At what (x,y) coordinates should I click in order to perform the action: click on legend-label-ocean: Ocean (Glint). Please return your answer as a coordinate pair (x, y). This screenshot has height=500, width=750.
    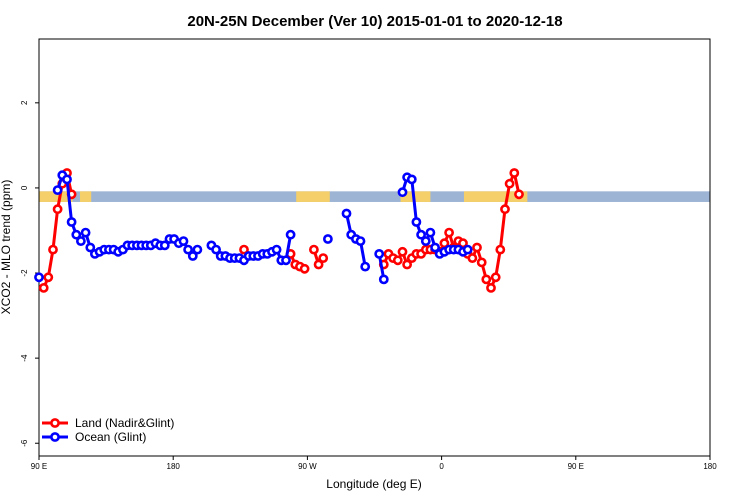
    Looking at the image, I should click on (110, 437).